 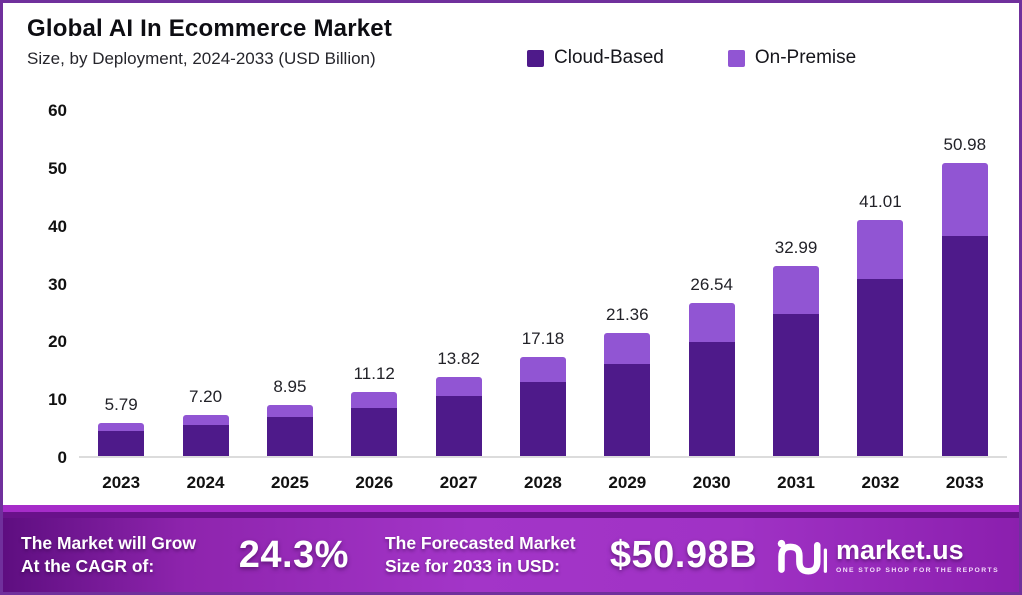 I want to click on market-us-logo-icon, so click(x=802, y=557).